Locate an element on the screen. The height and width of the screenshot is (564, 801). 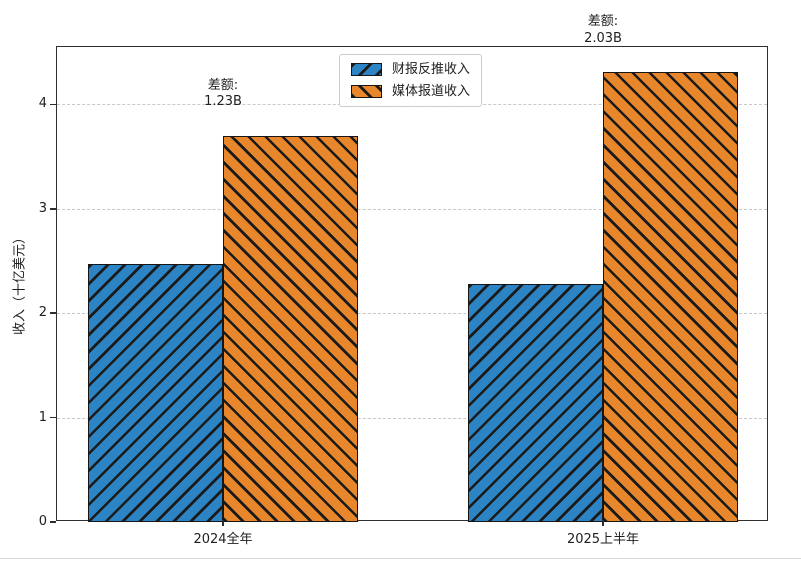
annotation-diff-2025上半年: 差额: 2.03B is located at coordinates (603, 30).